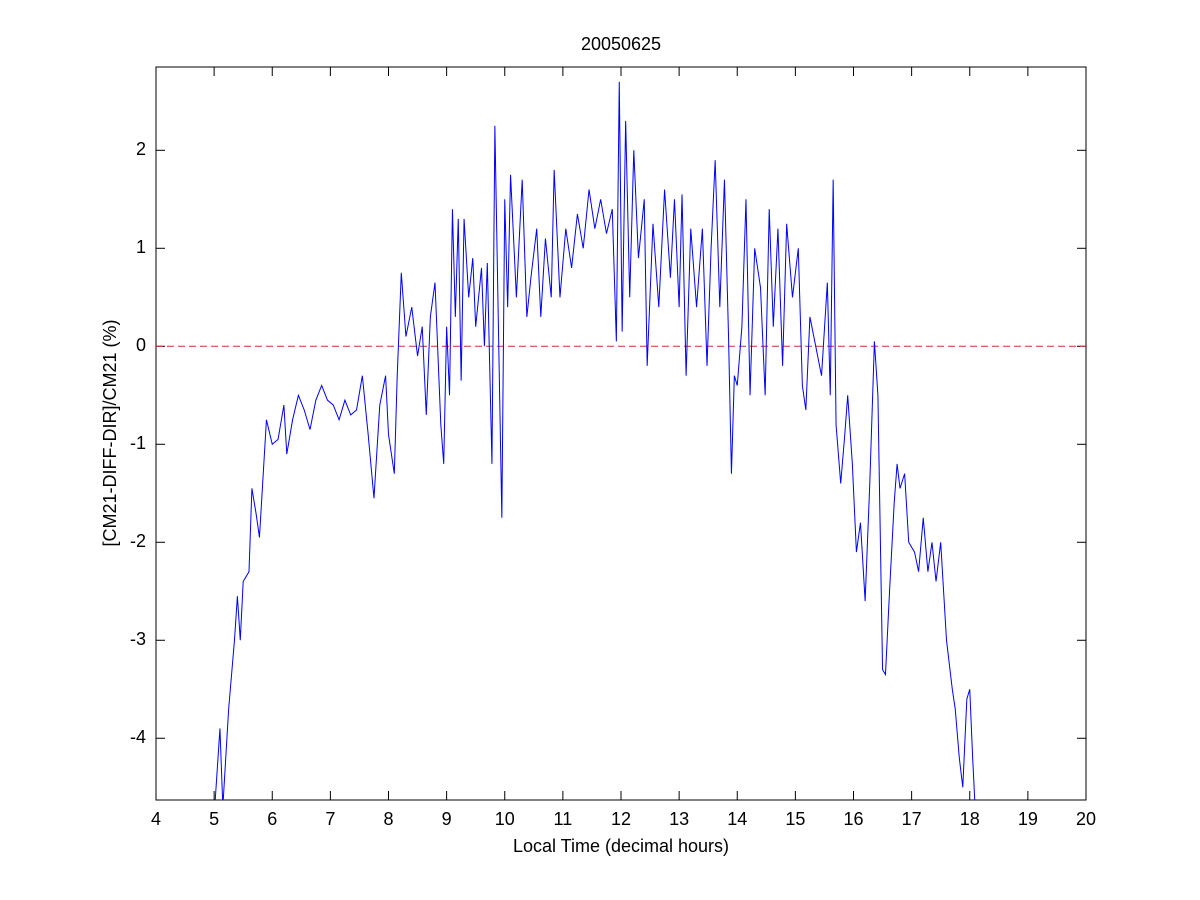 This screenshot has height=900, width=1200. What do you see at coordinates (138, 541) in the screenshot?
I see `y-tick-label: -2` at bounding box center [138, 541].